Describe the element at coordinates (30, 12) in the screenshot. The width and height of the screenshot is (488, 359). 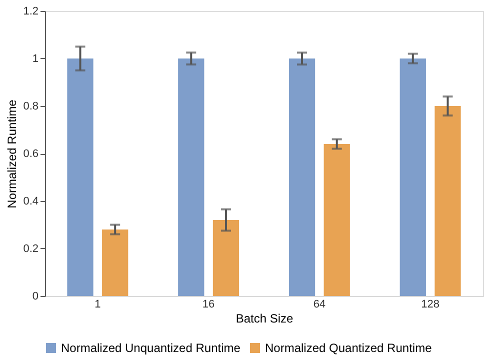
I see `y-tick-label: 1.2` at that location.